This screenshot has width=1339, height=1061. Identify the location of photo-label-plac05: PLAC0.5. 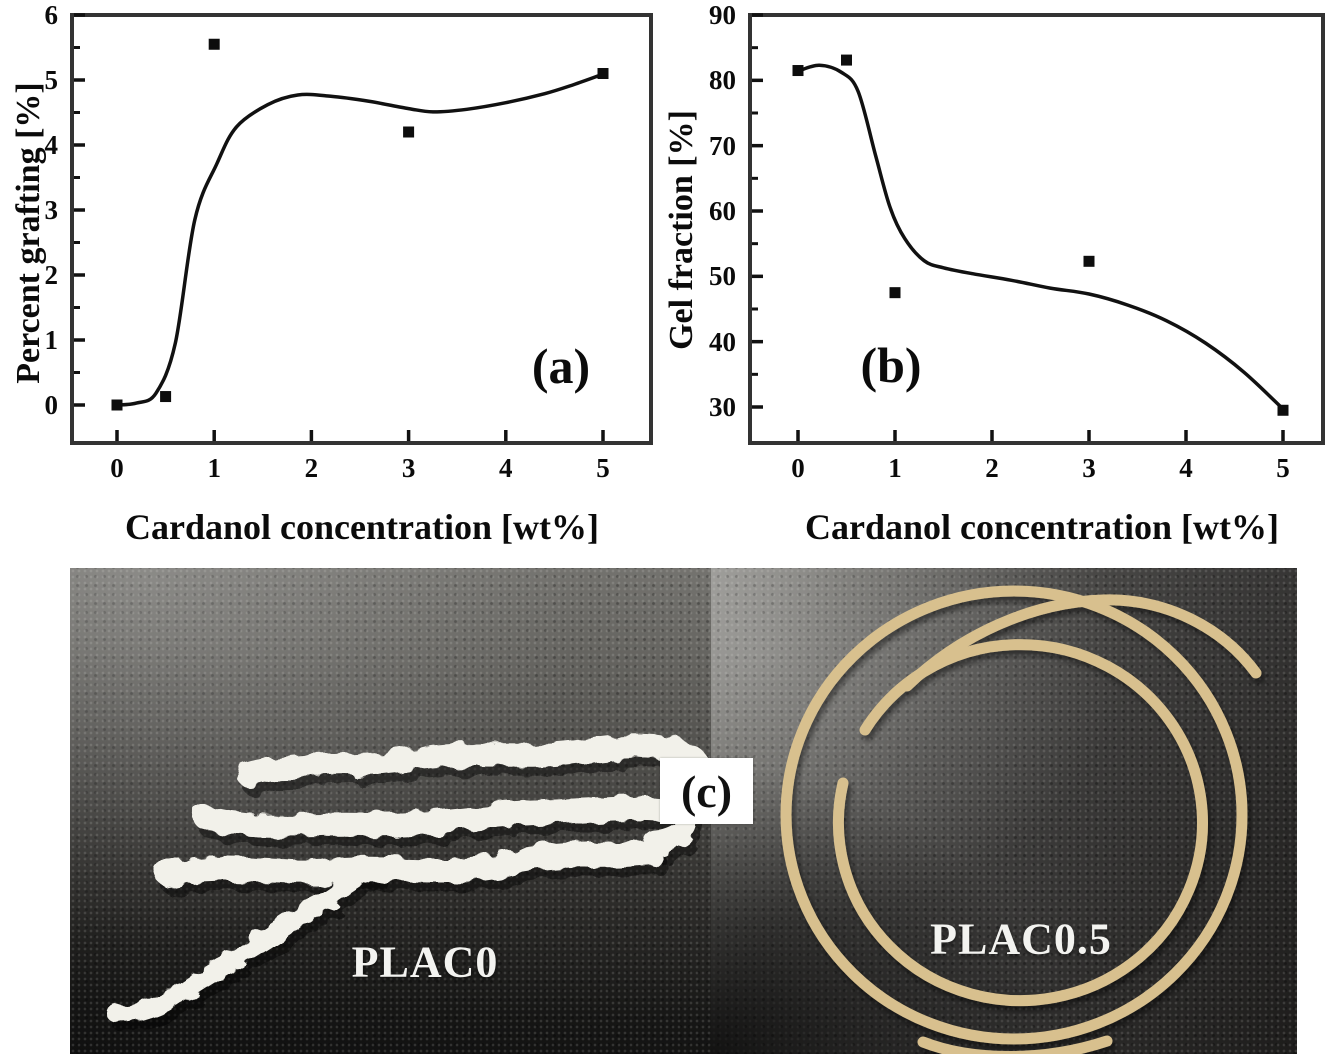
(1021, 939).